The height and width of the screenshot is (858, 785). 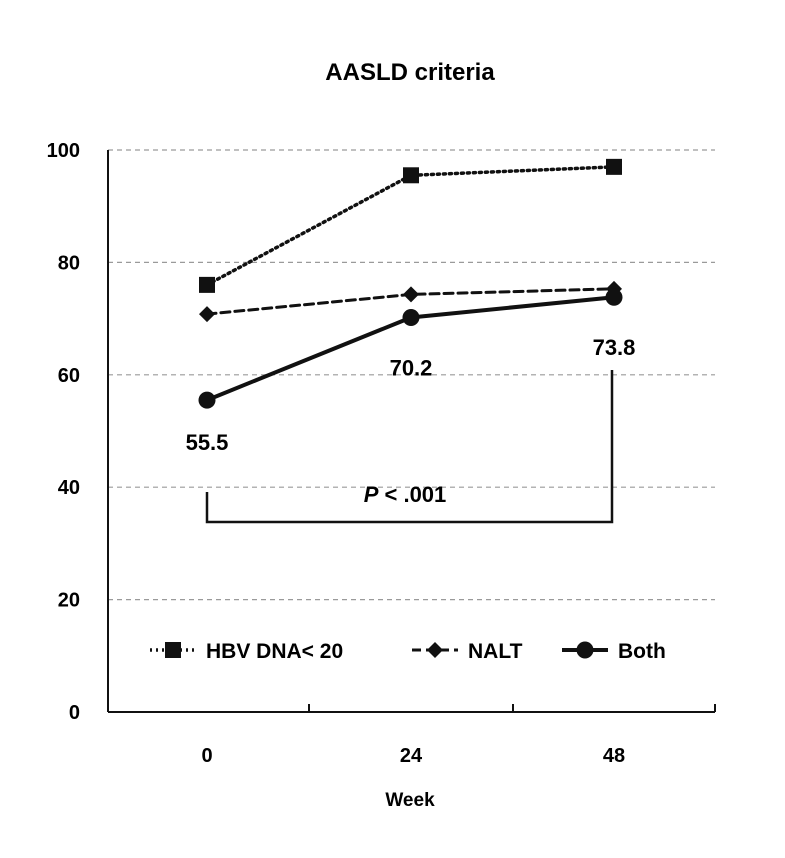 I want to click on significance-bracket, so click(x=409, y=447).